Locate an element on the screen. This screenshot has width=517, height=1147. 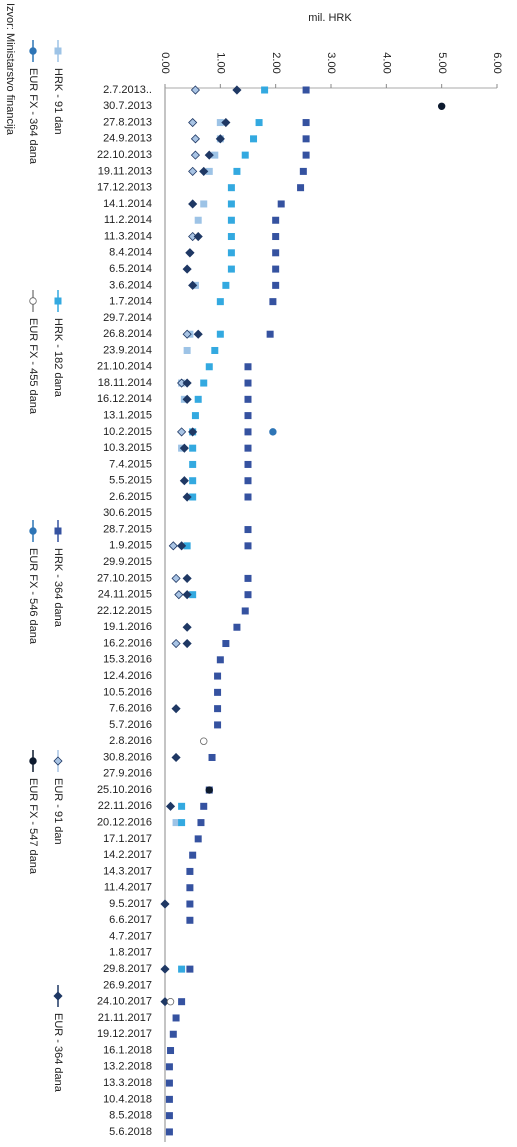
category-label: 8.5.2018 is located at coordinates (130, 1116).